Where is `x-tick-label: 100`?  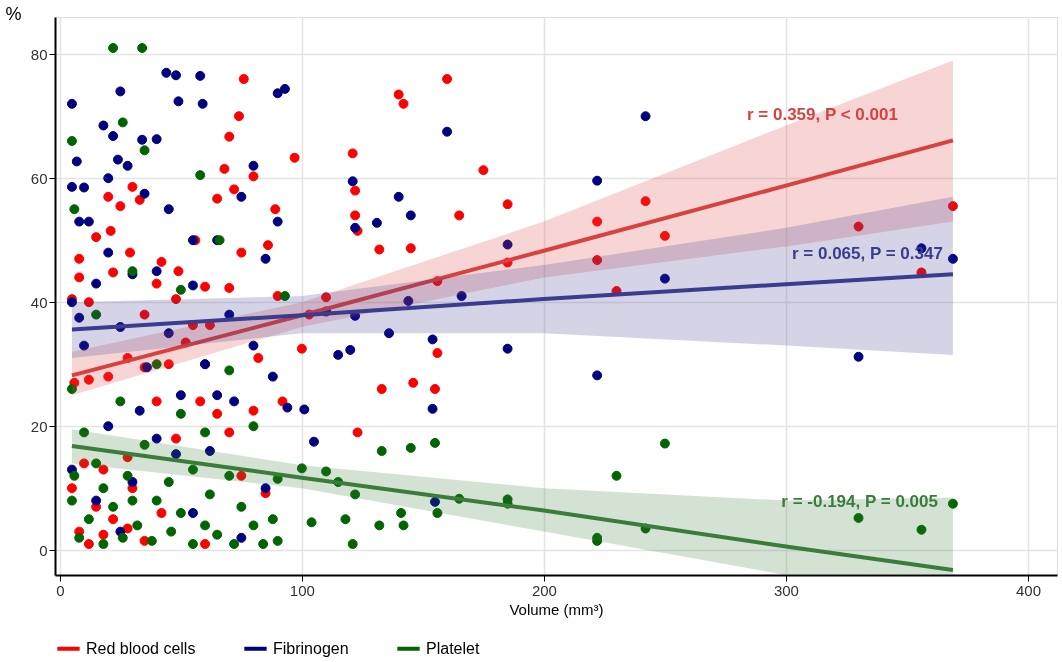 x-tick-label: 100 is located at coordinates (302, 590).